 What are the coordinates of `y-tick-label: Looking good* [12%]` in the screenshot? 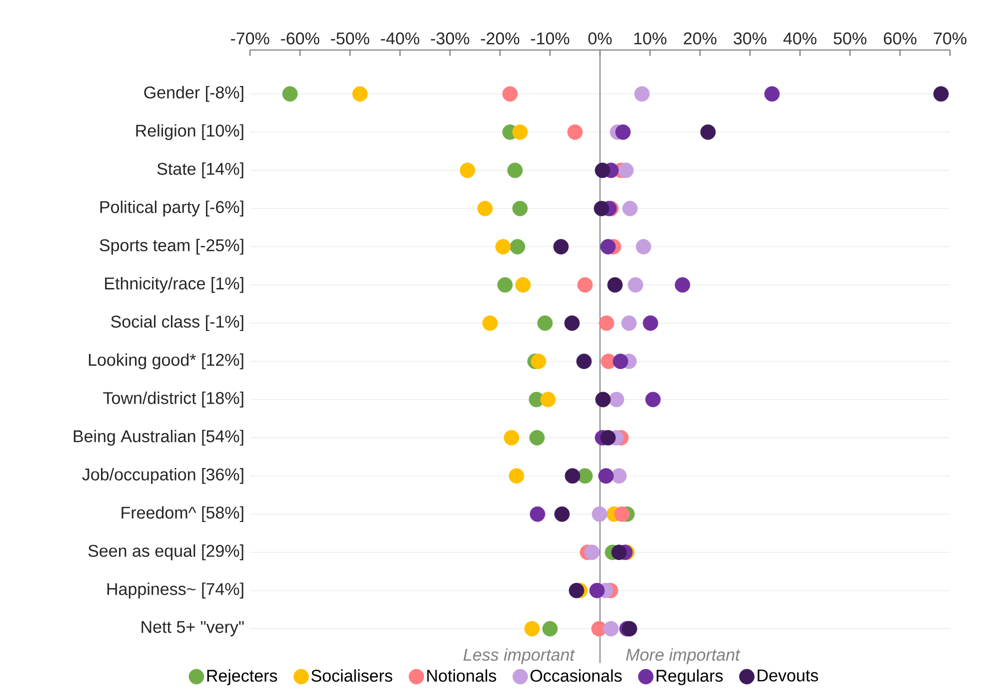 It's located at (166, 361).